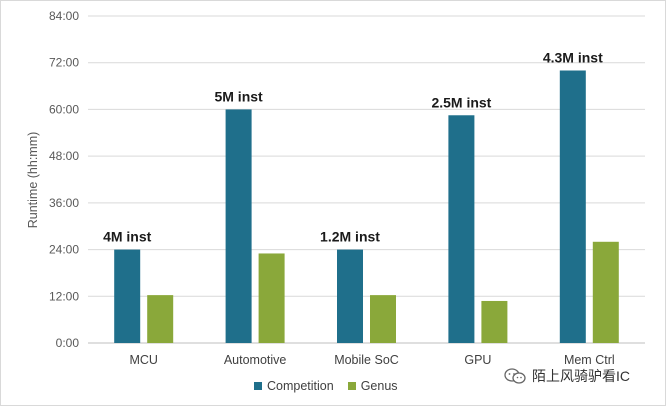 This screenshot has height=408, width=668. What do you see at coordinates (64, 179) in the screenshot?
I see `y-axis-ticks: 0:00 12:00 24:00 36:00 48:00 60:00 72:00 84:00` at bounding box center [64, 179].